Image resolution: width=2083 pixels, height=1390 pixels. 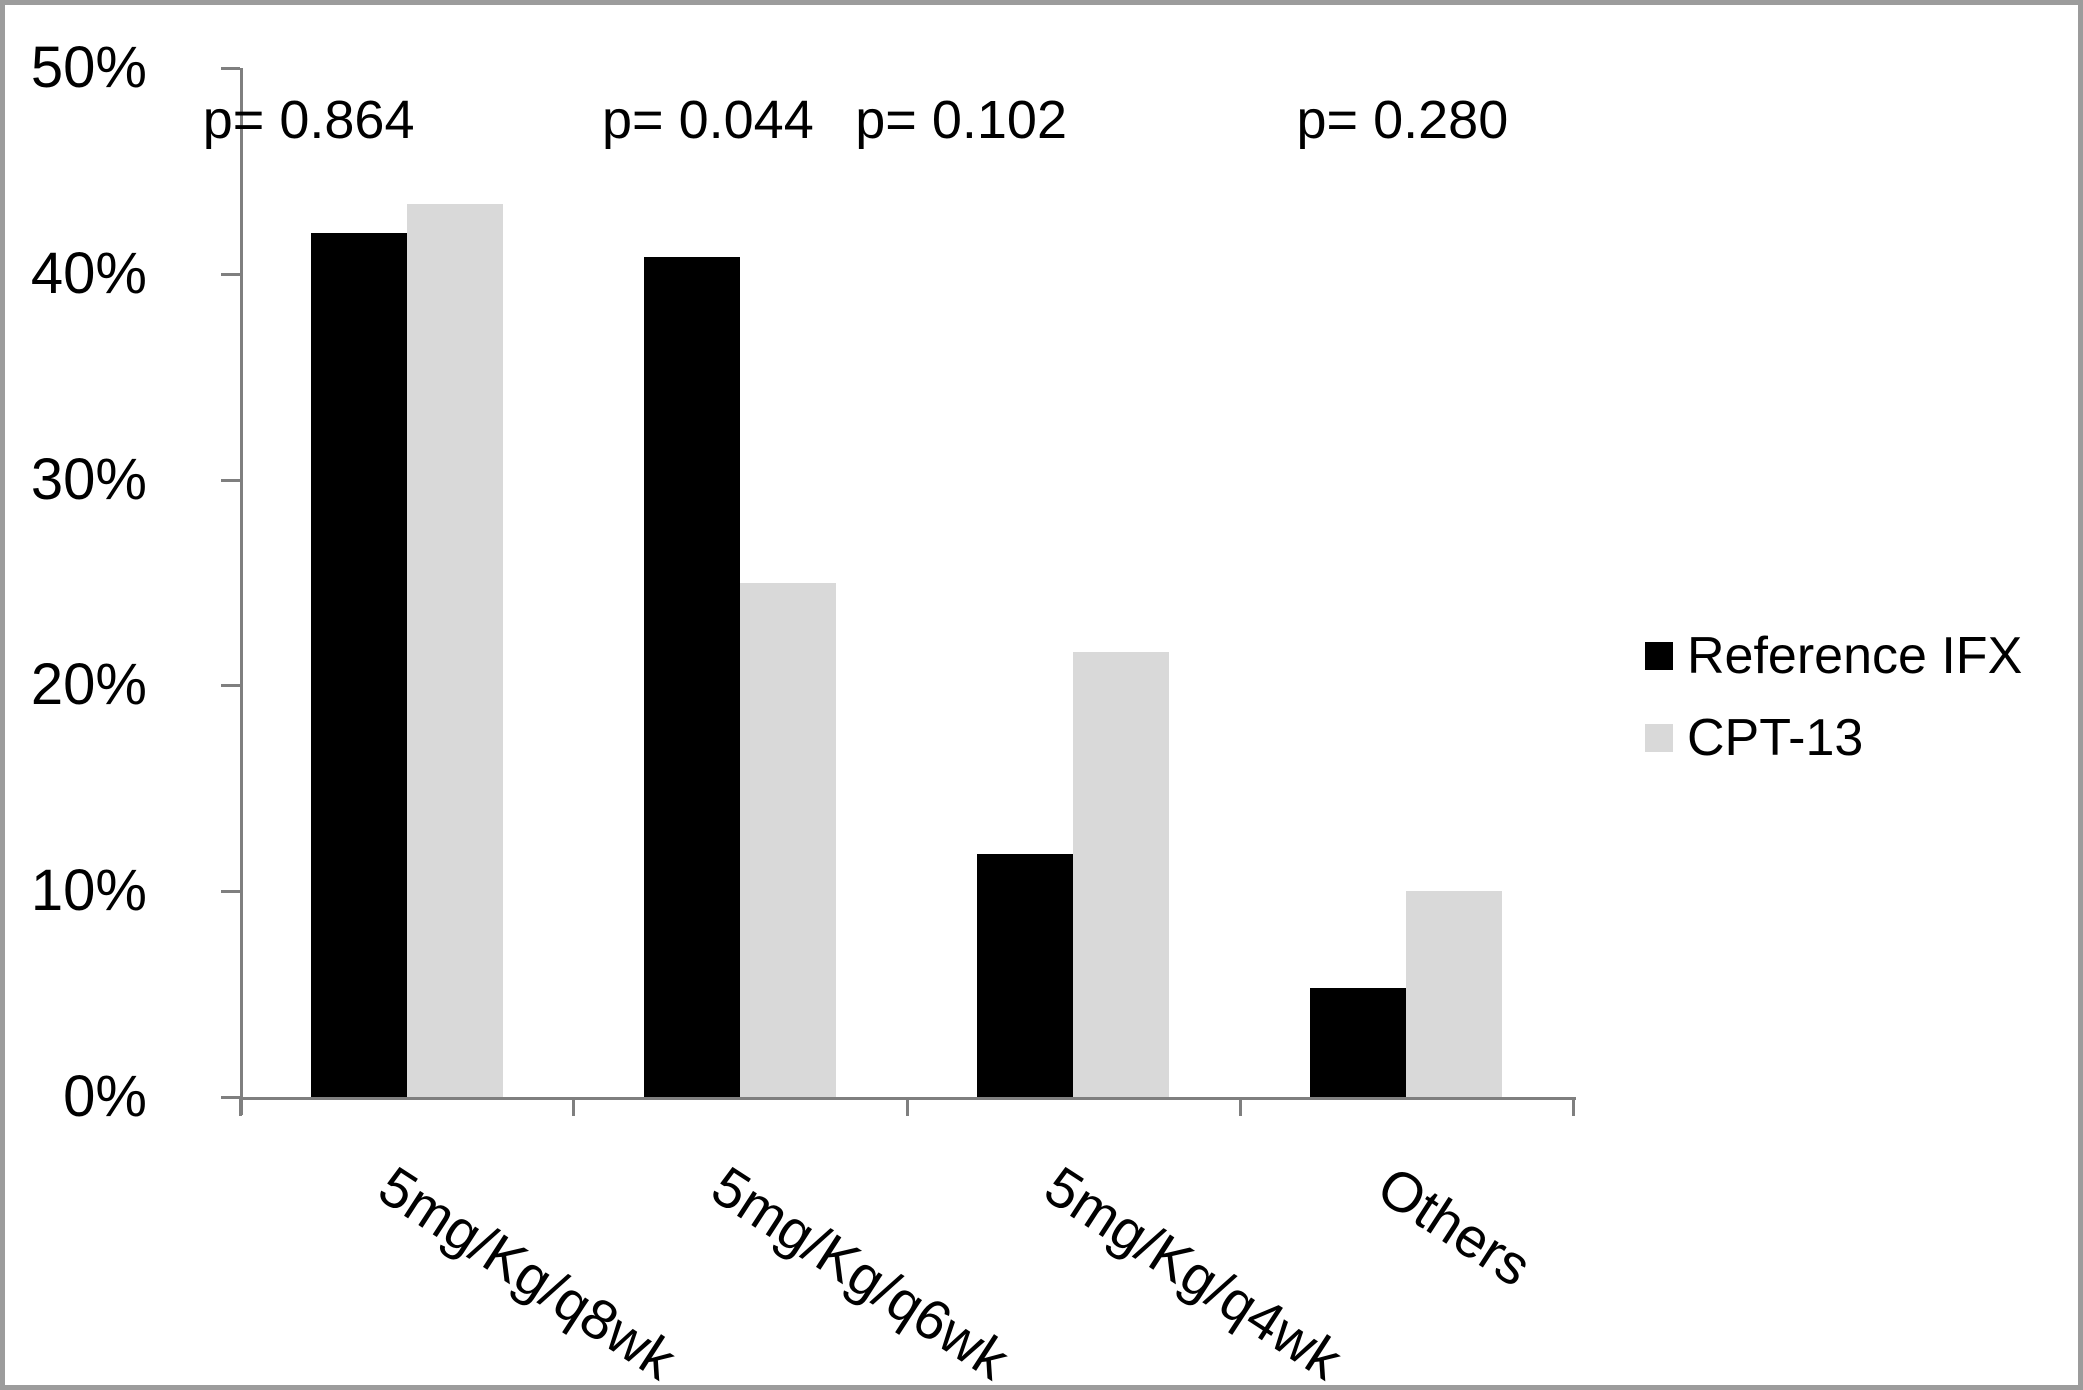 I want to click on y-axis-line, so click(x=241, y=591).